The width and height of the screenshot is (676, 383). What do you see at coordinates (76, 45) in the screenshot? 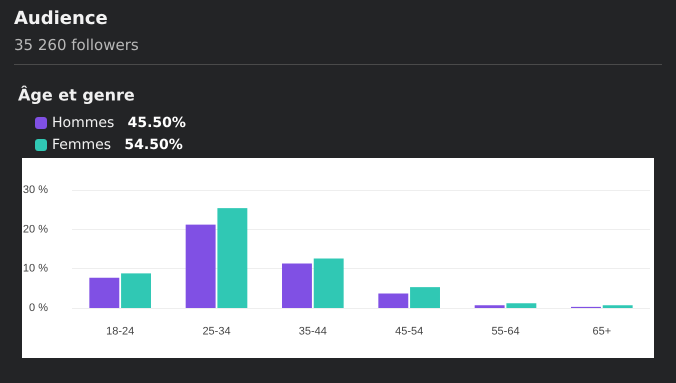
I see `chart-subtitle: 35 260 followers` at bounding box center [76, 45].